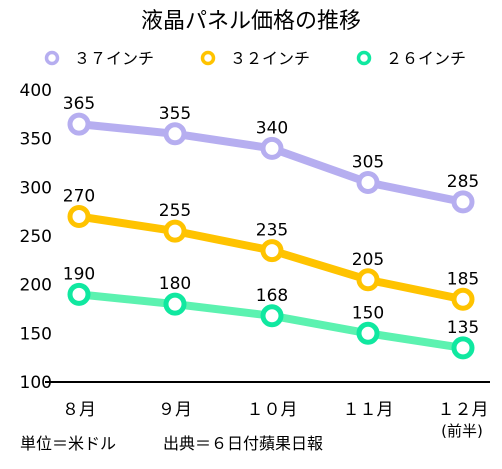 This screenshot has width=502, height=469. I want to click on source-footnote: 出典＝６日付蘋果日報, so click(243, 443).